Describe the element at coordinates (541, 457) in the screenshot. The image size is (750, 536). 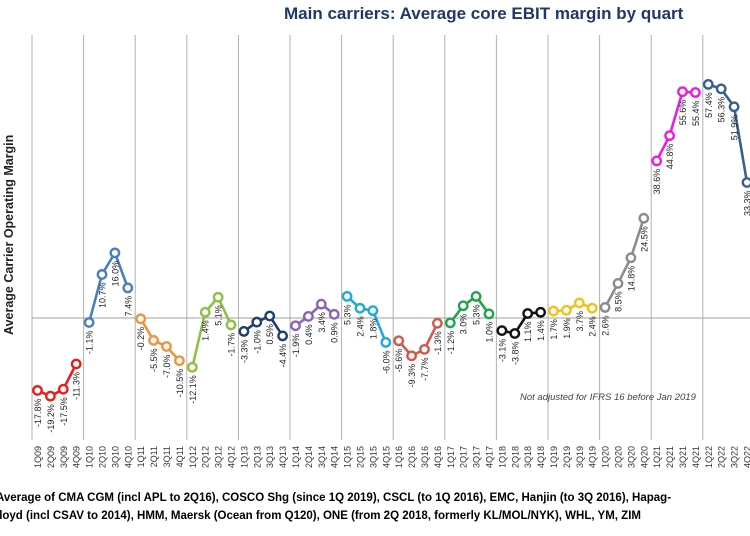
I see `x-tick-label: 4Q18` at that location.